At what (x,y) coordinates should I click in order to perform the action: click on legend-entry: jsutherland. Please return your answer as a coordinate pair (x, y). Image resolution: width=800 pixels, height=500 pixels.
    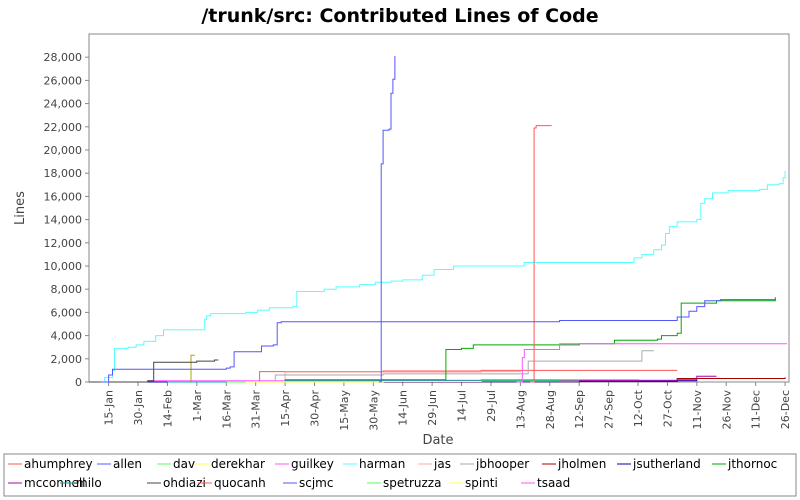
    Looking at the image, I should click on (666, 464).